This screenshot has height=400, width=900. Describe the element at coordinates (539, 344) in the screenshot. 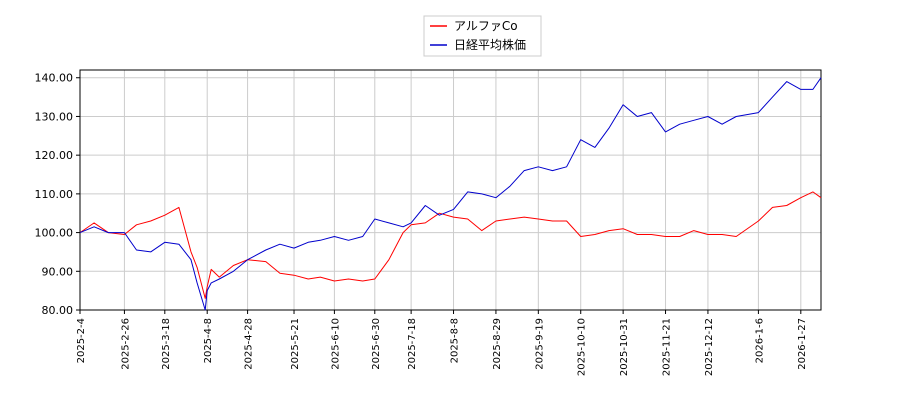

I see `x-tick-label: 2025-9-19` at that location.